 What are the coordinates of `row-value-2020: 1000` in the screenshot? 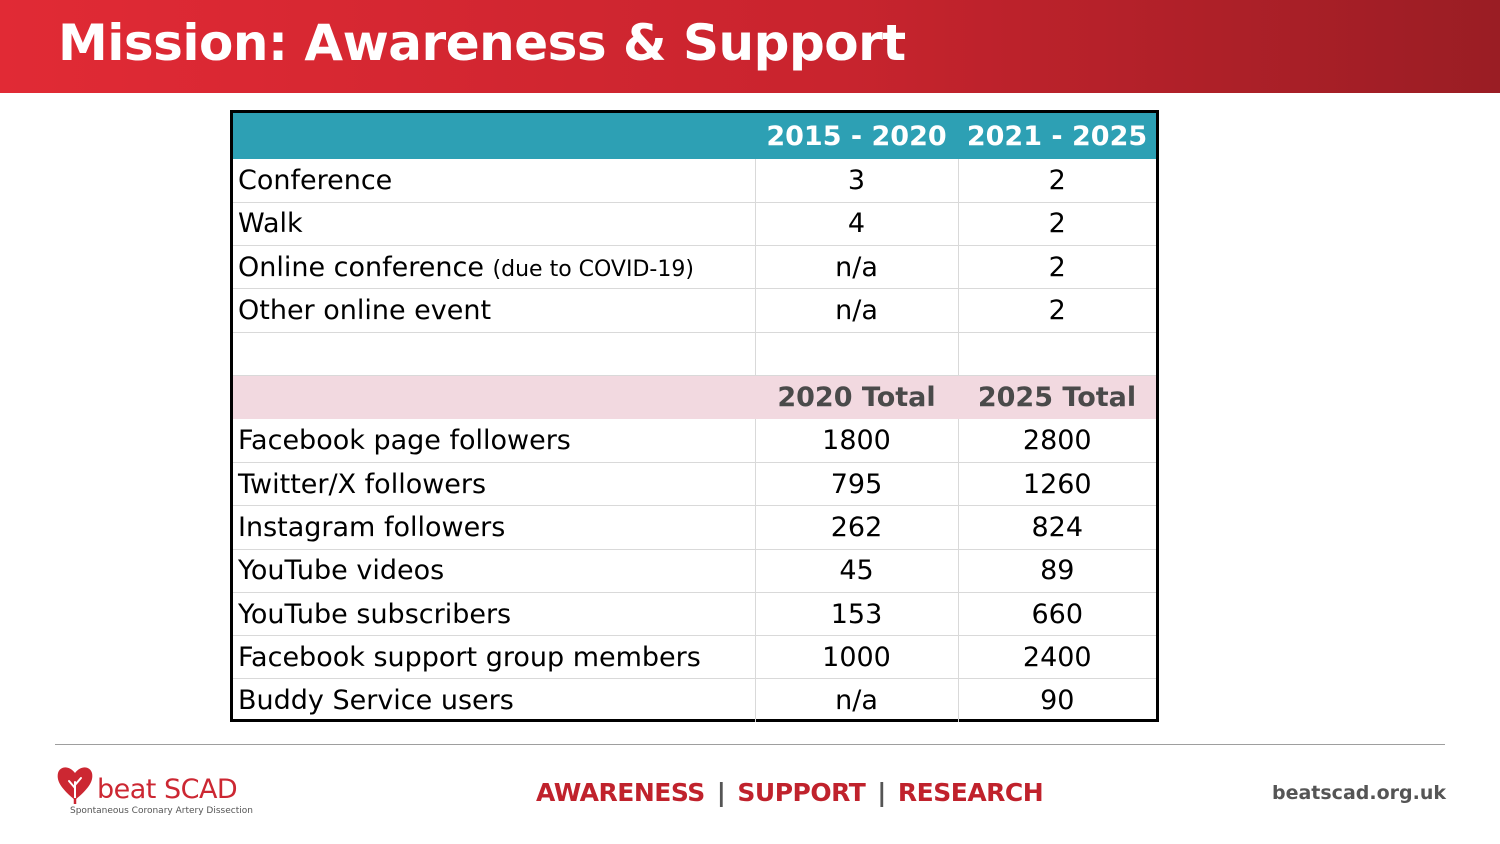 It's located at (857, 657).